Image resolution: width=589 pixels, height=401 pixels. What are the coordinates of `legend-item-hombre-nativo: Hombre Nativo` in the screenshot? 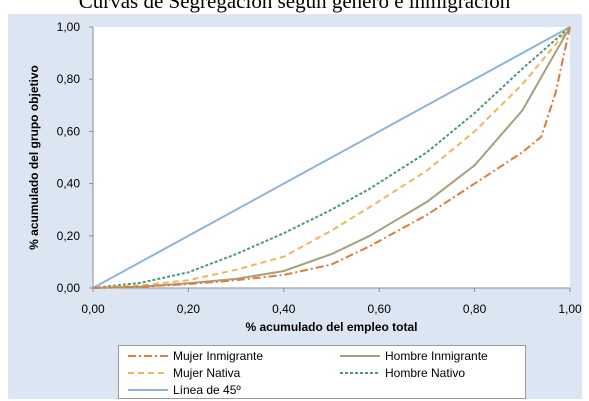 It's located at (402, 373).